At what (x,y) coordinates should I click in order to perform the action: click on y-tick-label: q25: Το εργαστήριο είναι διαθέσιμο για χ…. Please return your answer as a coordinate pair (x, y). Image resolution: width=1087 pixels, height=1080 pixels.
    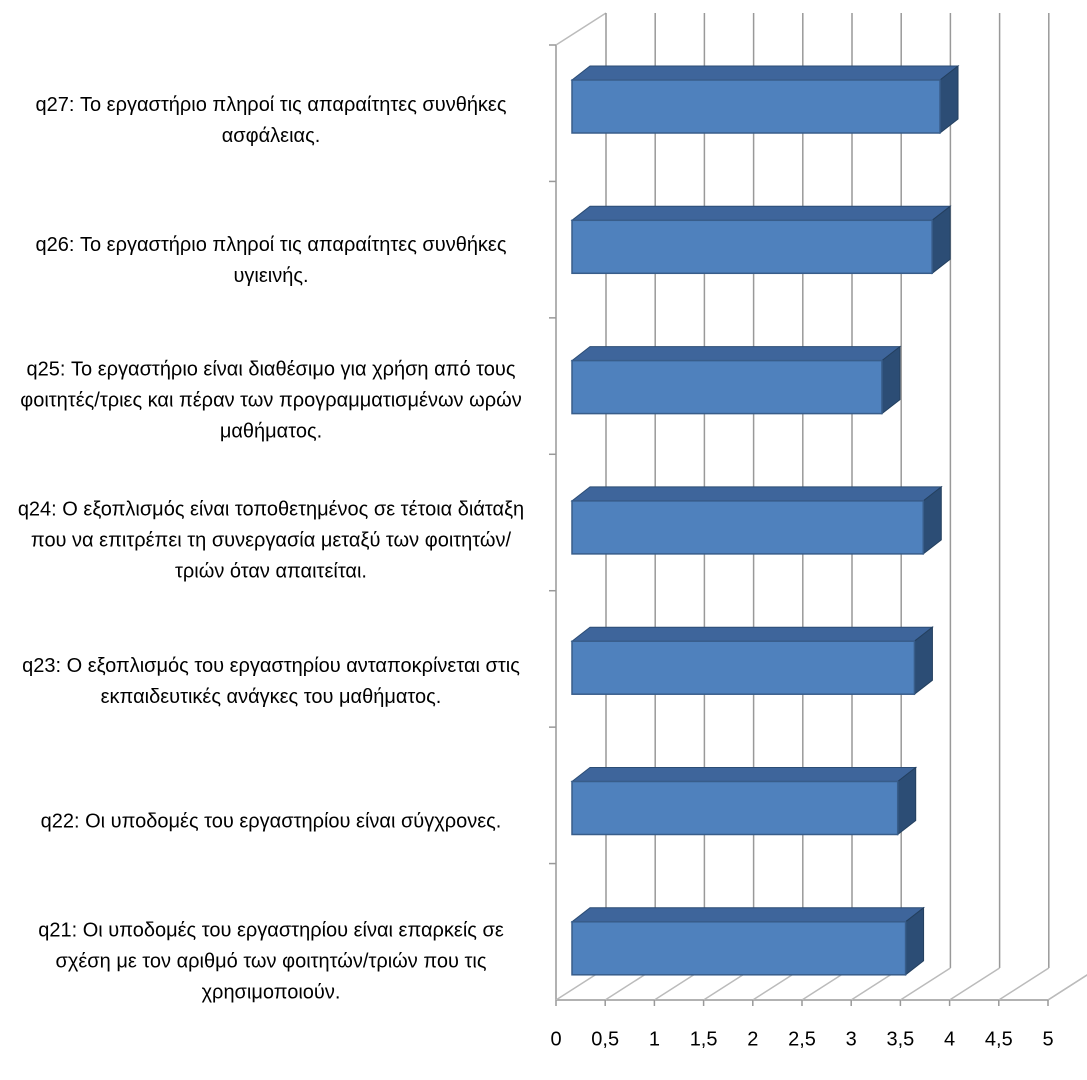
    Looking at the image, I should click on (271, 400).